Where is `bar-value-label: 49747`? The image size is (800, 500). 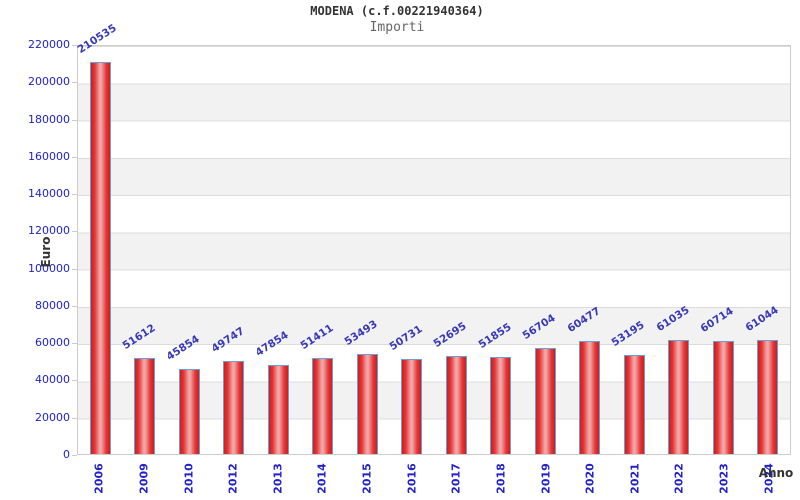
bar-value-label: 49747 is located at coordinates (228, 340).